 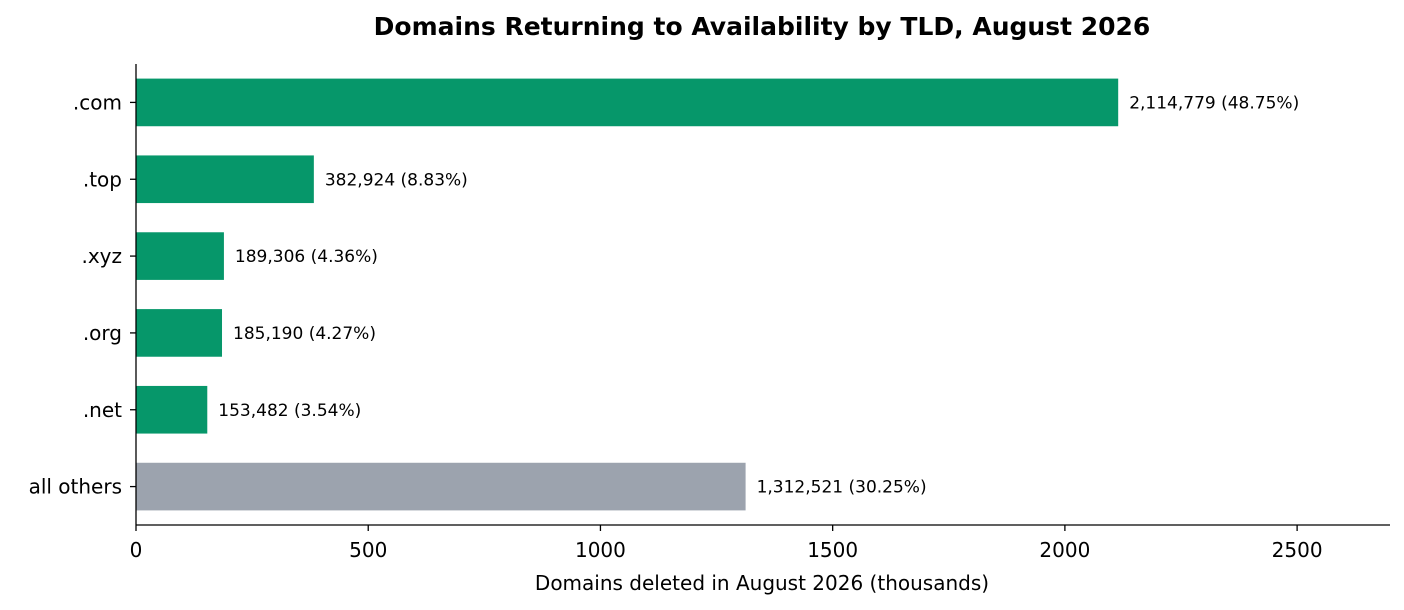 I want to click on y-tick-label-4: .net, so click(x=102, y=410).